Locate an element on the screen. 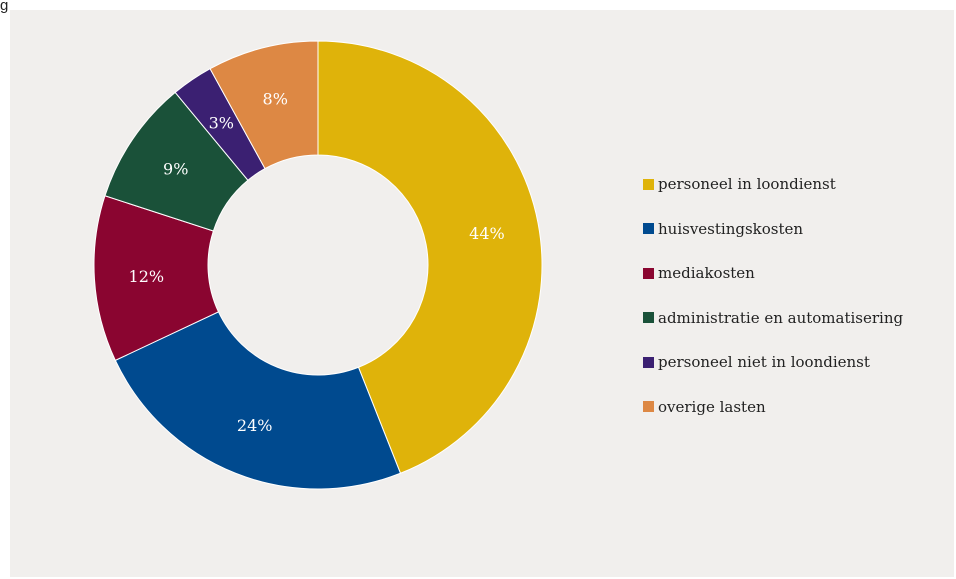 Image resolution: width=956 pixels, height=579 pixels. slice-value-label-2: 12% is located at coordinates (147, 276).